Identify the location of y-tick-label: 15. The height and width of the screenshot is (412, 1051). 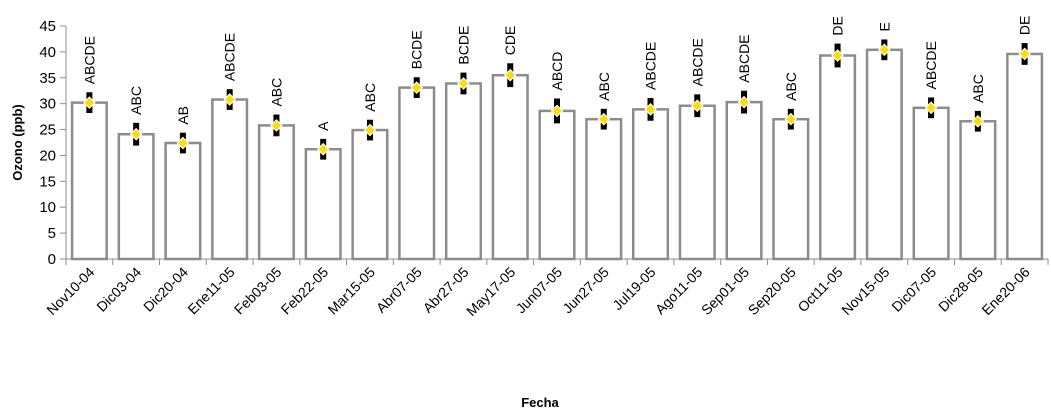
(47, 181).